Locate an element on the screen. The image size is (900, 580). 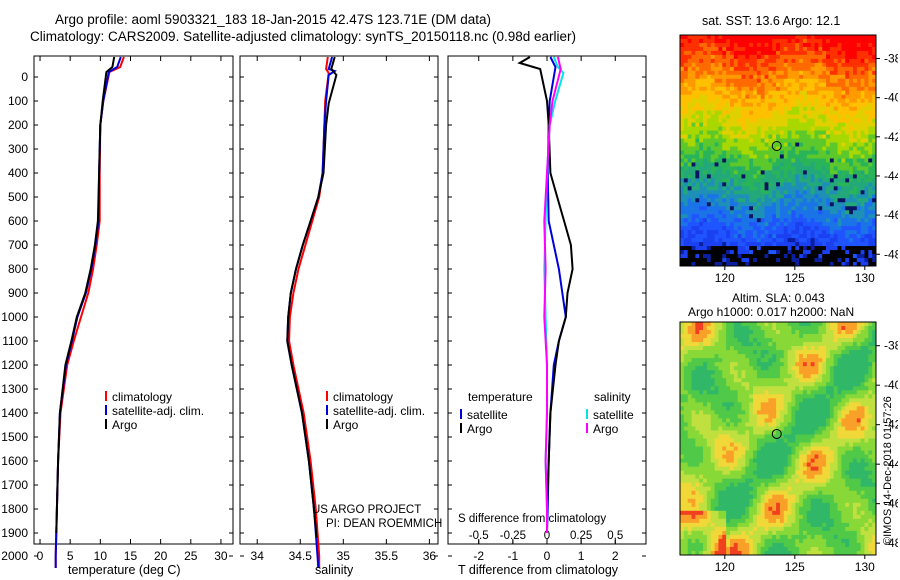
s-diff-xtick-label: 0.25 is located at coordinates (581, 536).